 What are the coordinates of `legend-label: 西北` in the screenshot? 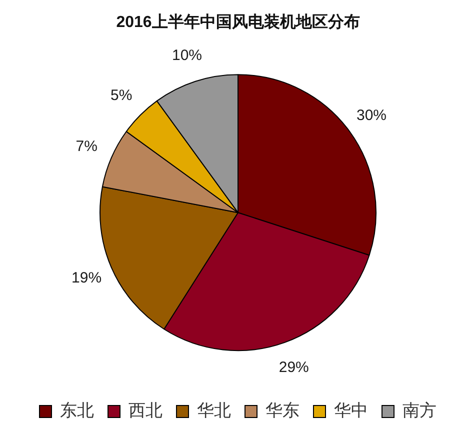 It's located at (145, 410).